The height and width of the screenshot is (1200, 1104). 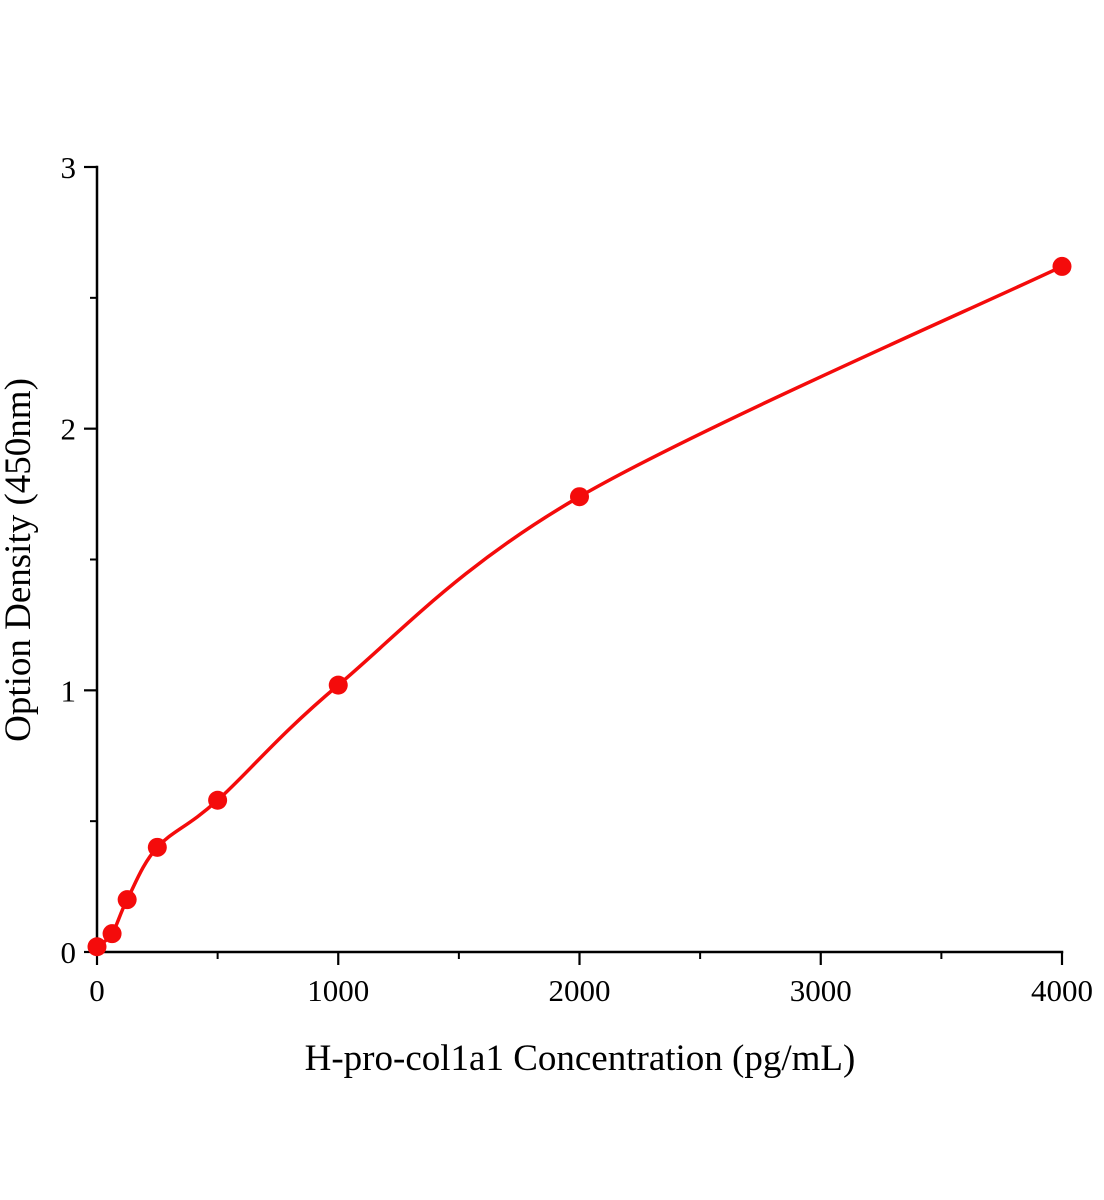 I want to click on y-axis-label: Option Density (450nm), so click(x=19, y=560).